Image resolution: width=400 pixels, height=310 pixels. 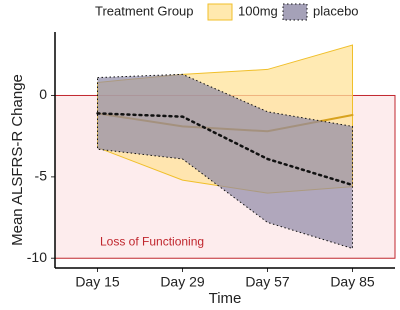 I want to click on y-tick-label: -10, so click(x=37, y=257).